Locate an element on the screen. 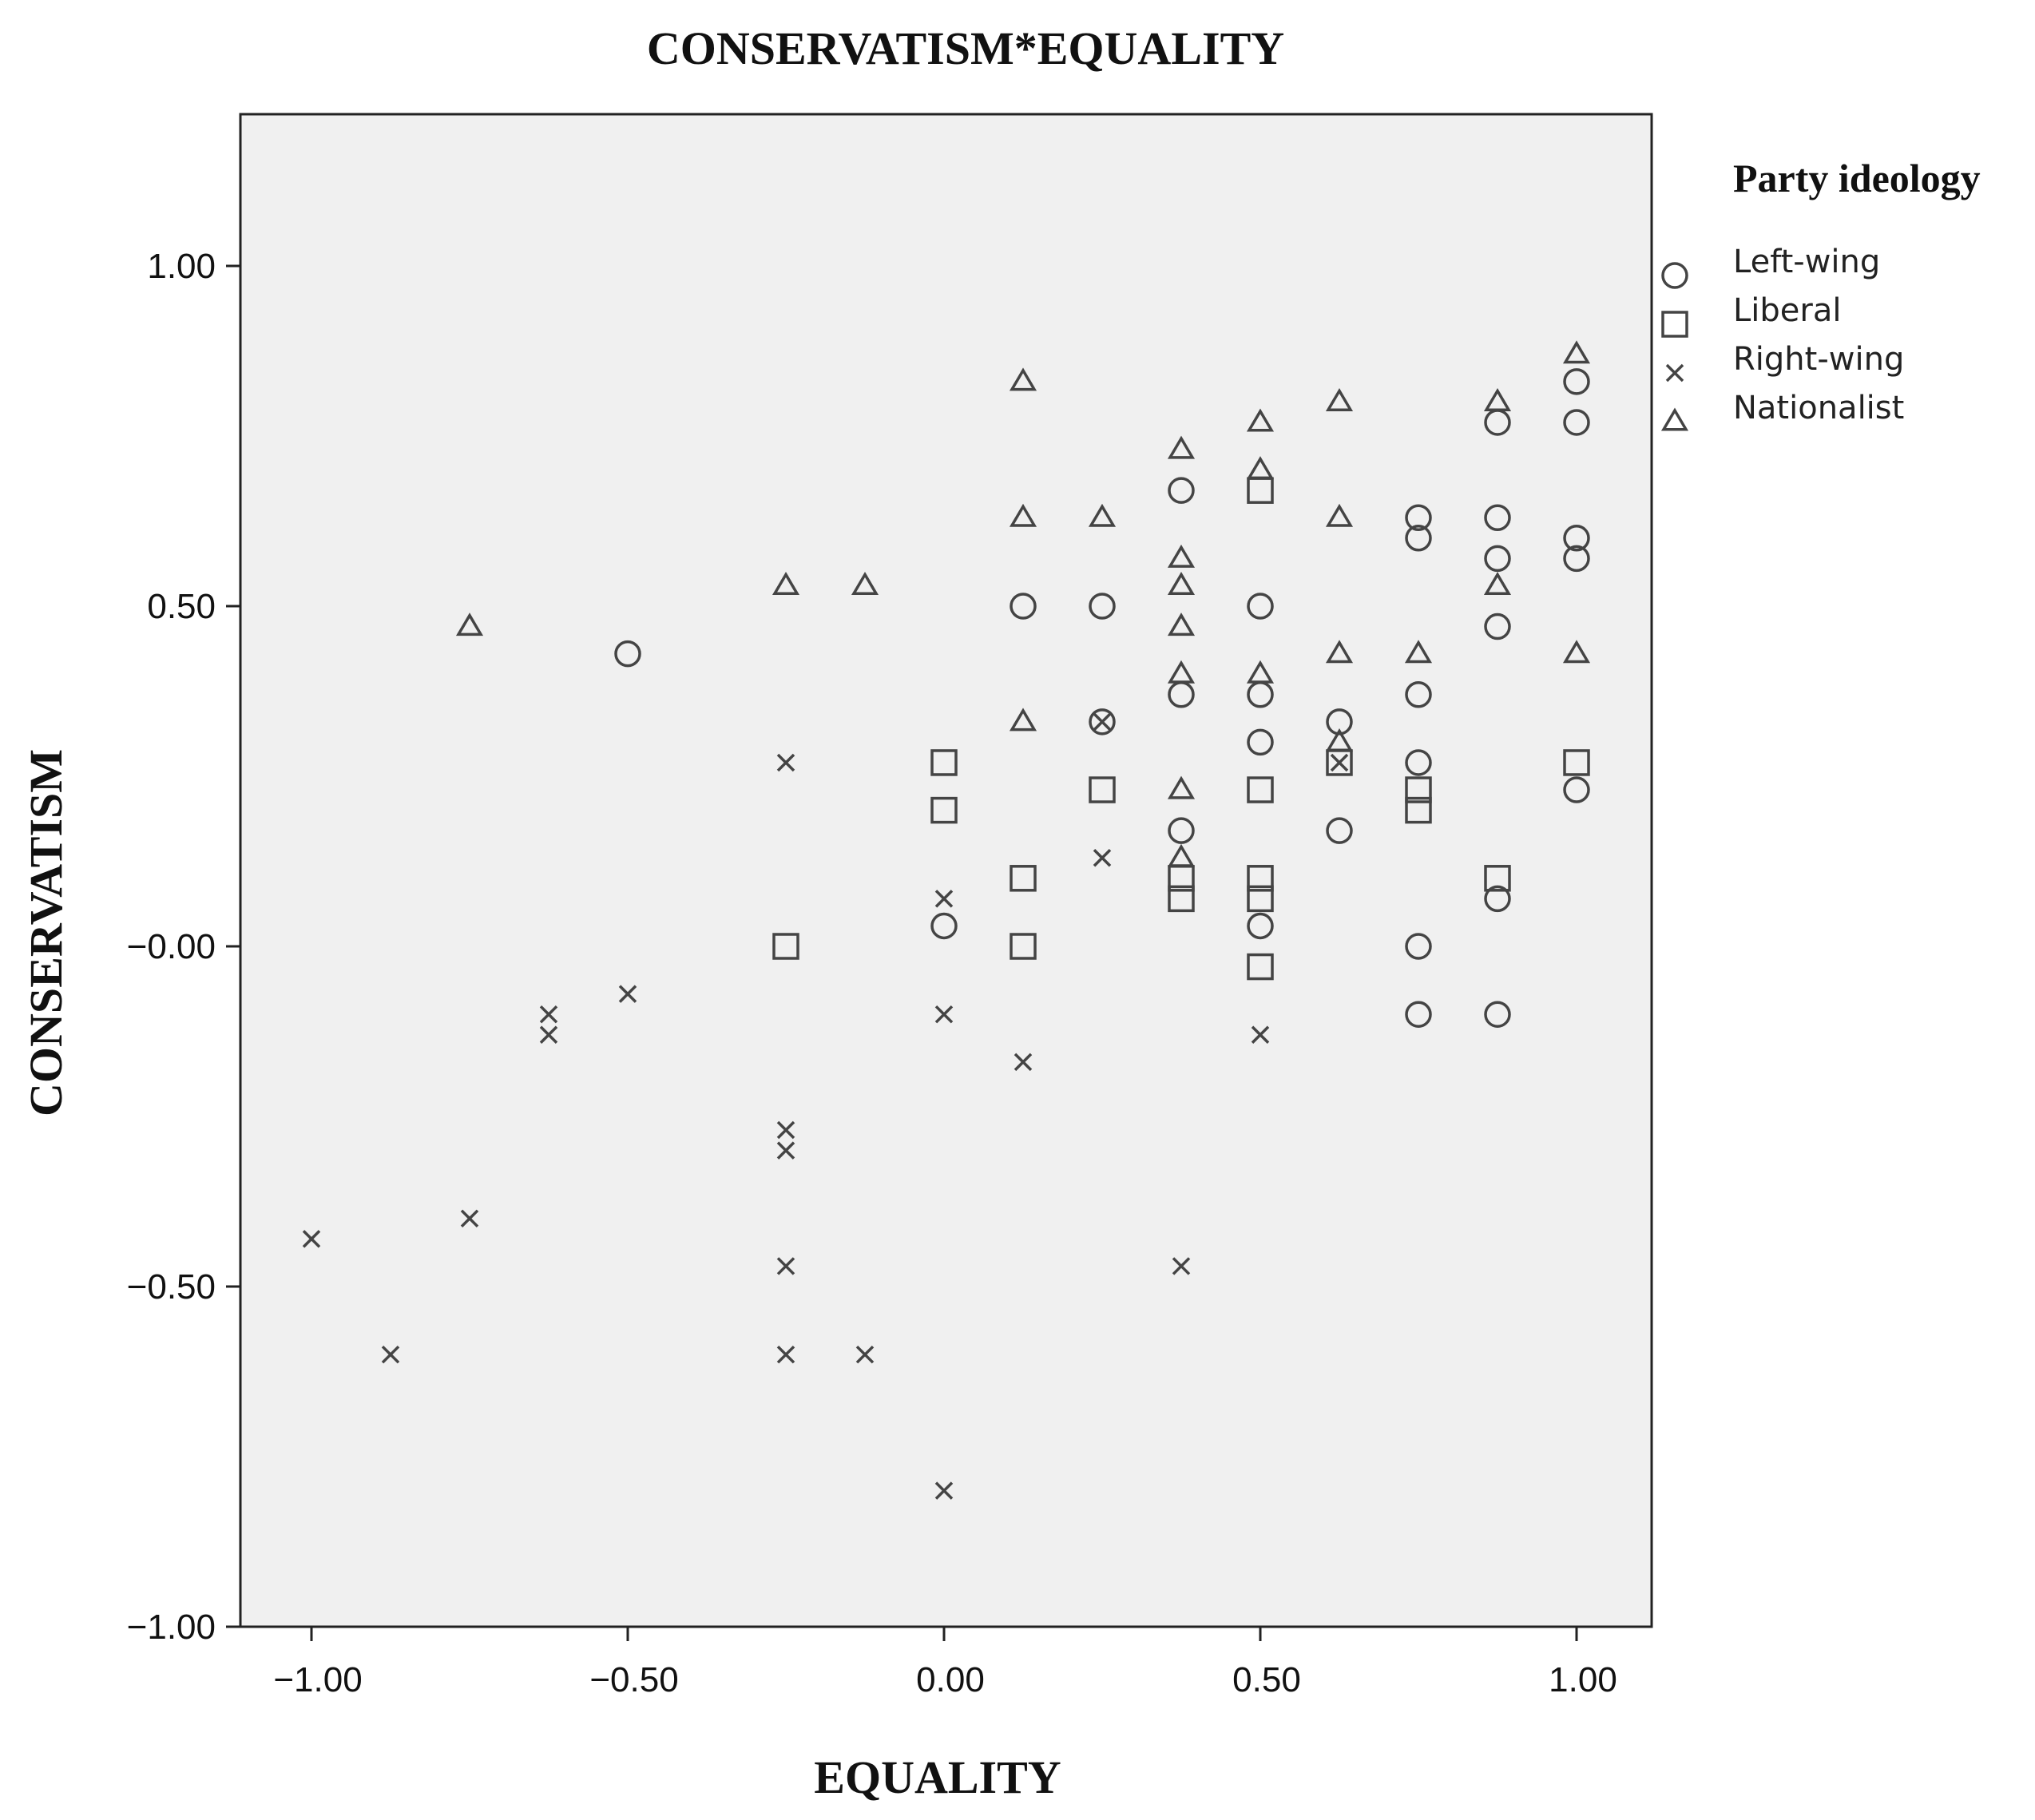 This screenshot has height=1820, width=2035. legend-marker-liberal is located at coordinates (1674, 324).